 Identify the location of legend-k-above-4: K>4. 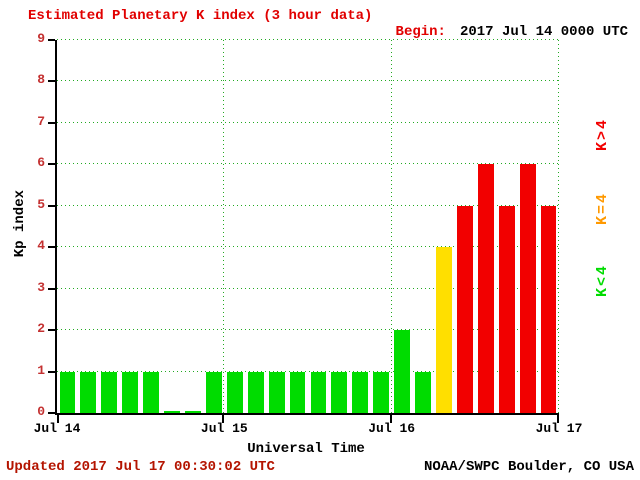
(602, 135).